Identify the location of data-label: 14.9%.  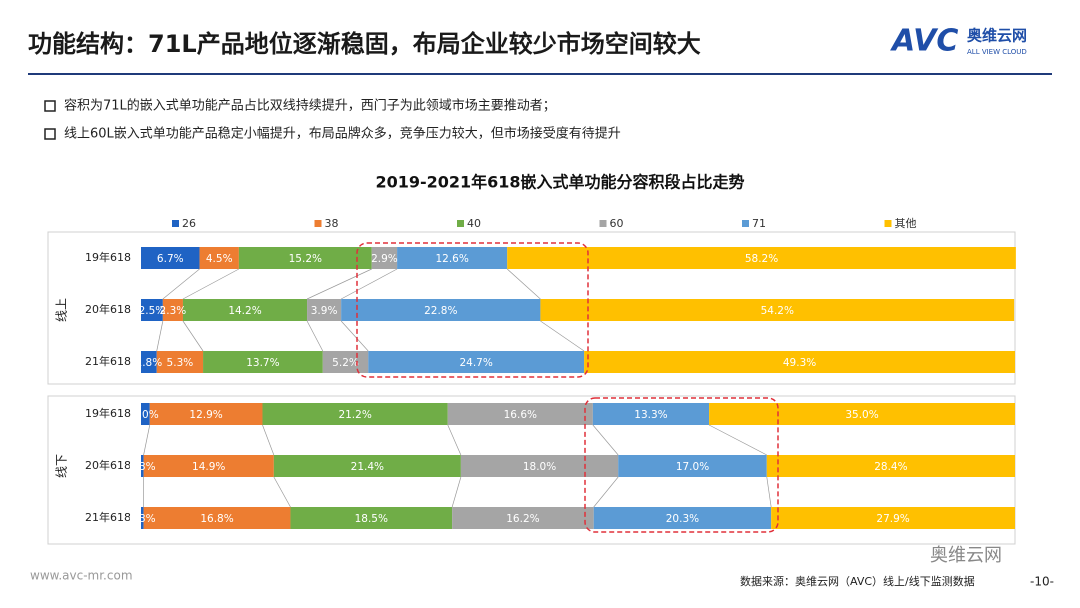
(208, 467).